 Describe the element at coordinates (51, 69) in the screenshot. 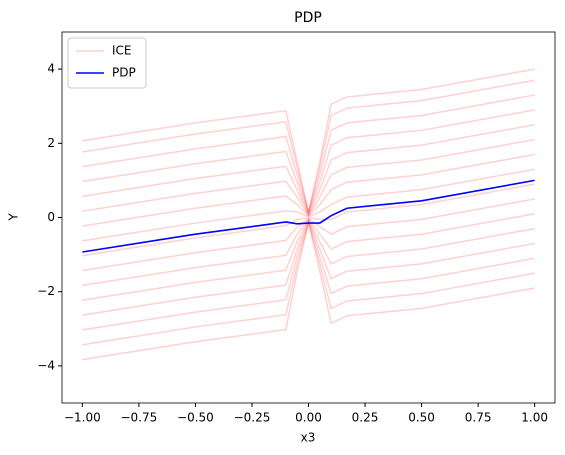

I see `y-tick-label: 4` at that location.